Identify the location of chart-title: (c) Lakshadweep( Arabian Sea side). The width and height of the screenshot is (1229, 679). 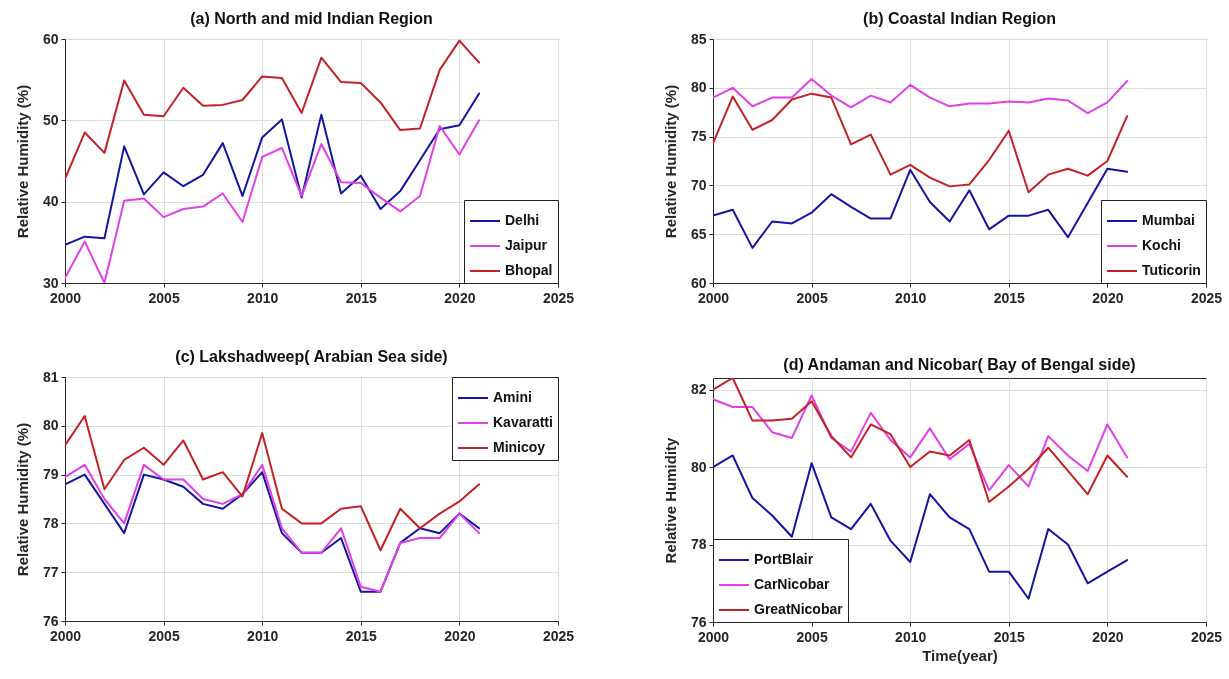
(311, 356).